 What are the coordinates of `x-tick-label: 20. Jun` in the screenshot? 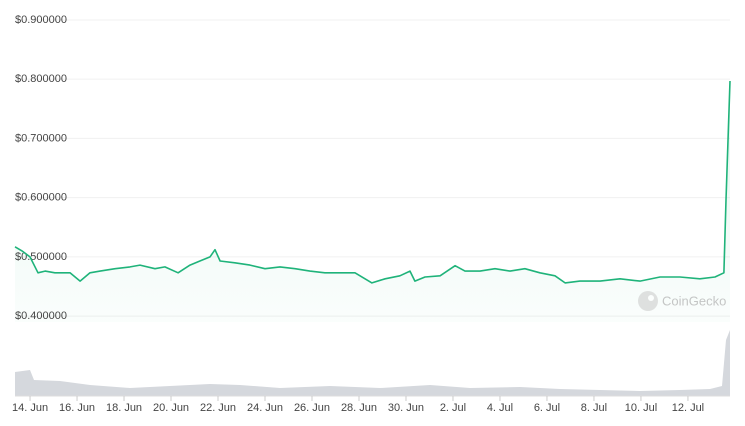 It's located at (171, 408).